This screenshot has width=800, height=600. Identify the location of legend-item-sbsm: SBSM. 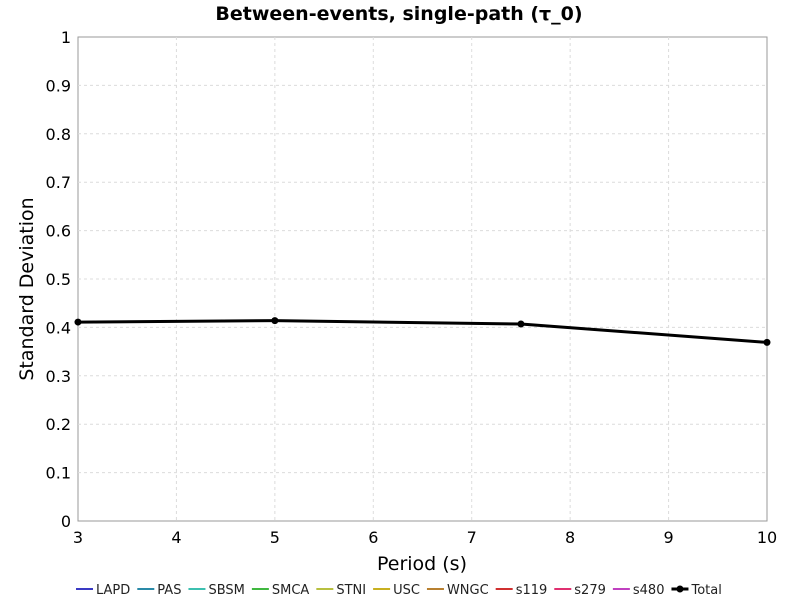
(216, 590).